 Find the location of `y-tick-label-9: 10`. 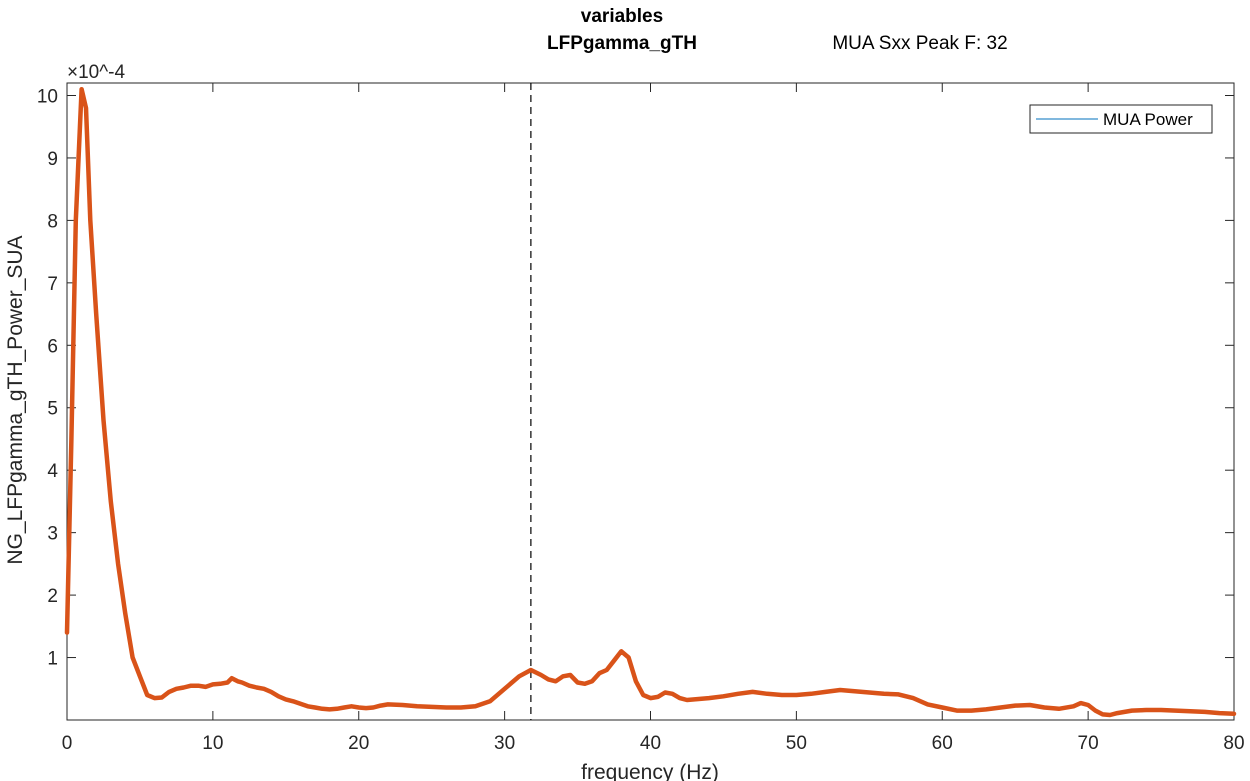

y-tick-label-9: 10 is located at coordinates (47, 96).